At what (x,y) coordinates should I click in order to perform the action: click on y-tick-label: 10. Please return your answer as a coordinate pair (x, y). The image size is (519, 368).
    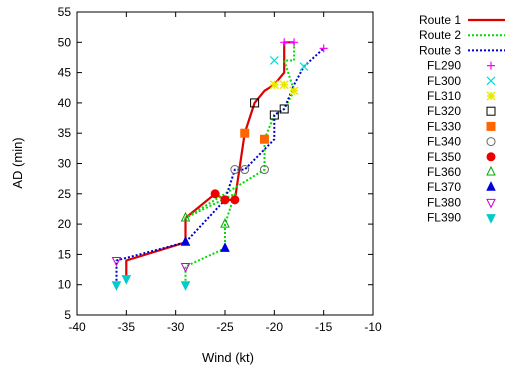
    Looking at the image, I should click on (65, 285).